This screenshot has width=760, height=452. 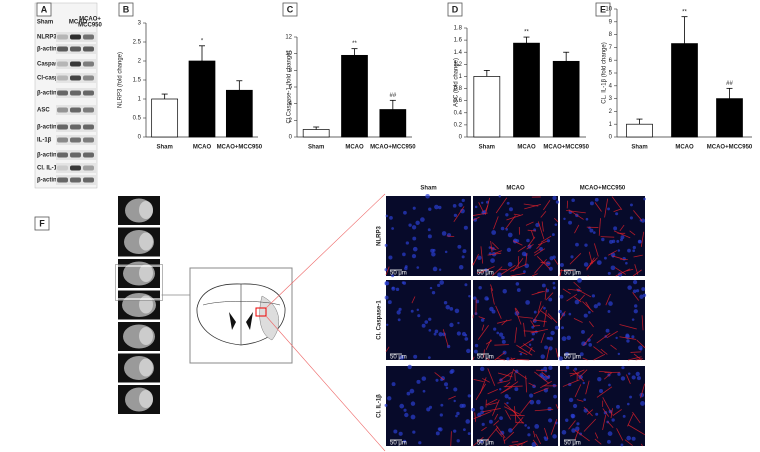 What do you see at coordinates (44, 9) in the screenshot?
I see `panel-letter-box` at bounding box center [44, 9].